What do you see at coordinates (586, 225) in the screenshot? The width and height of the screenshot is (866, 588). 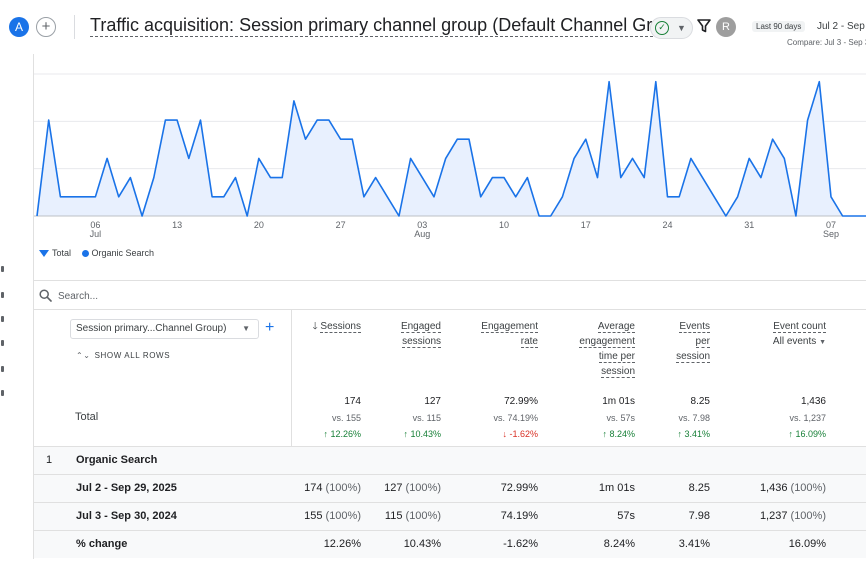 I see `x-tick-label: 17` at bounding box center [586, 225].